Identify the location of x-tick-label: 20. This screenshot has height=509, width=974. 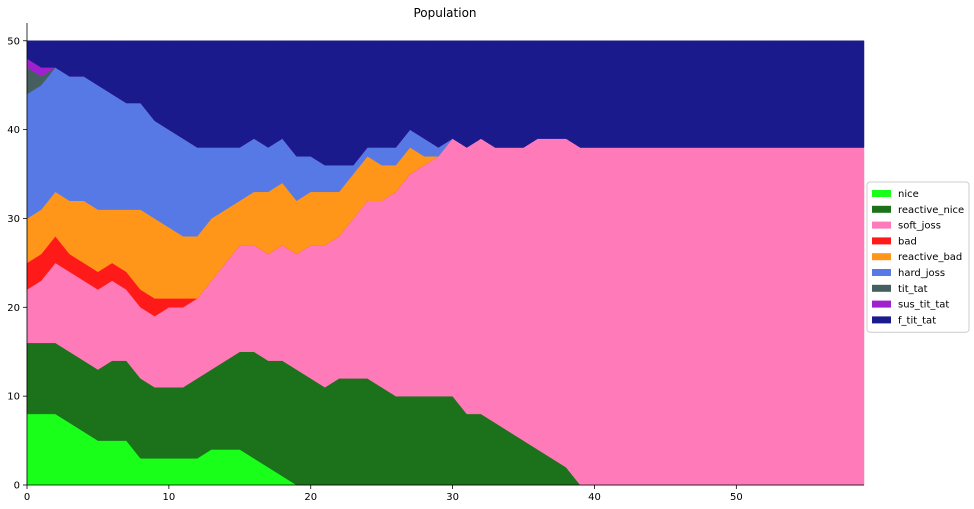
(310, 497).